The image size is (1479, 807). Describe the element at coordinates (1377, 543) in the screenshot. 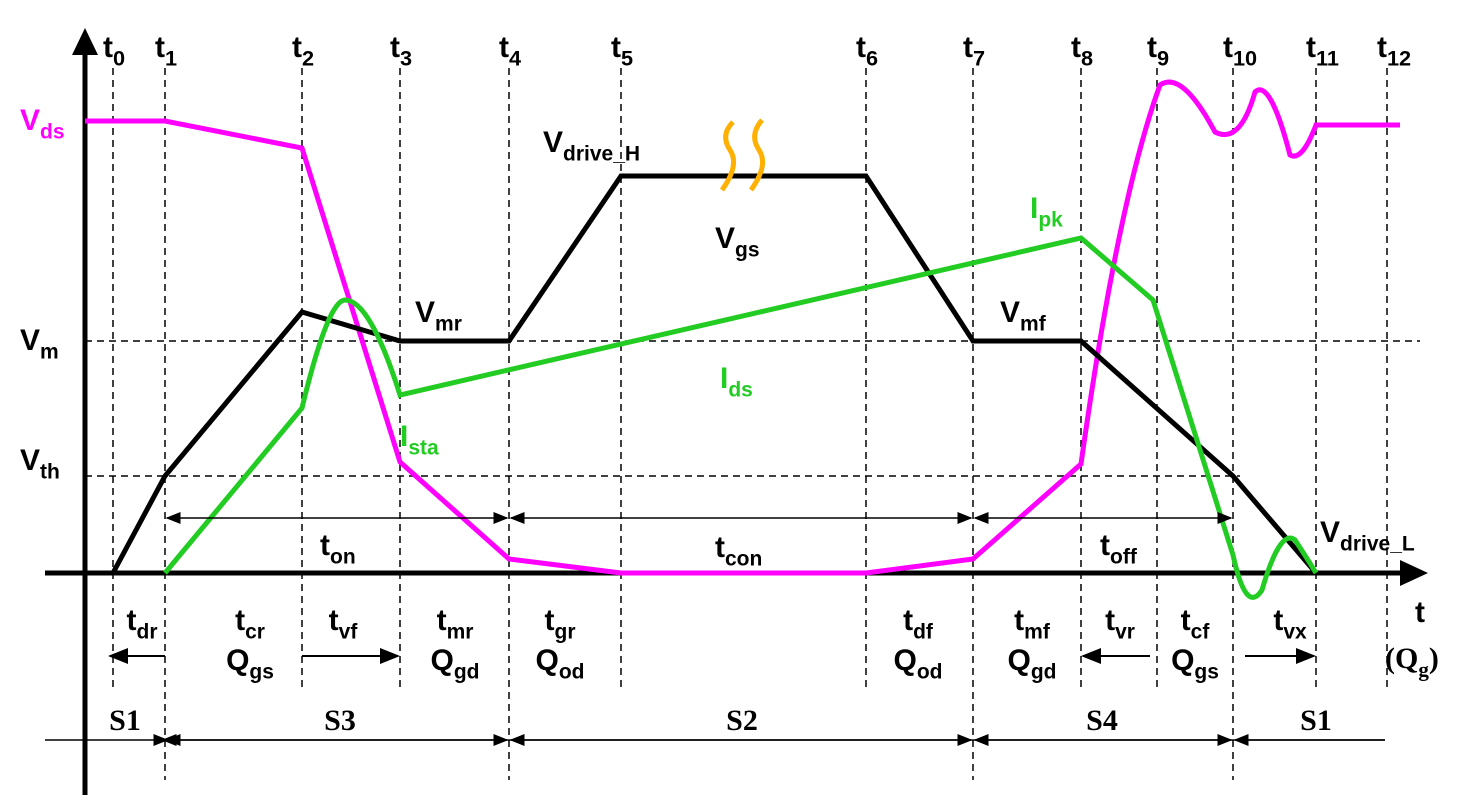

I see `curve-label-sub: drive_L` at that location.